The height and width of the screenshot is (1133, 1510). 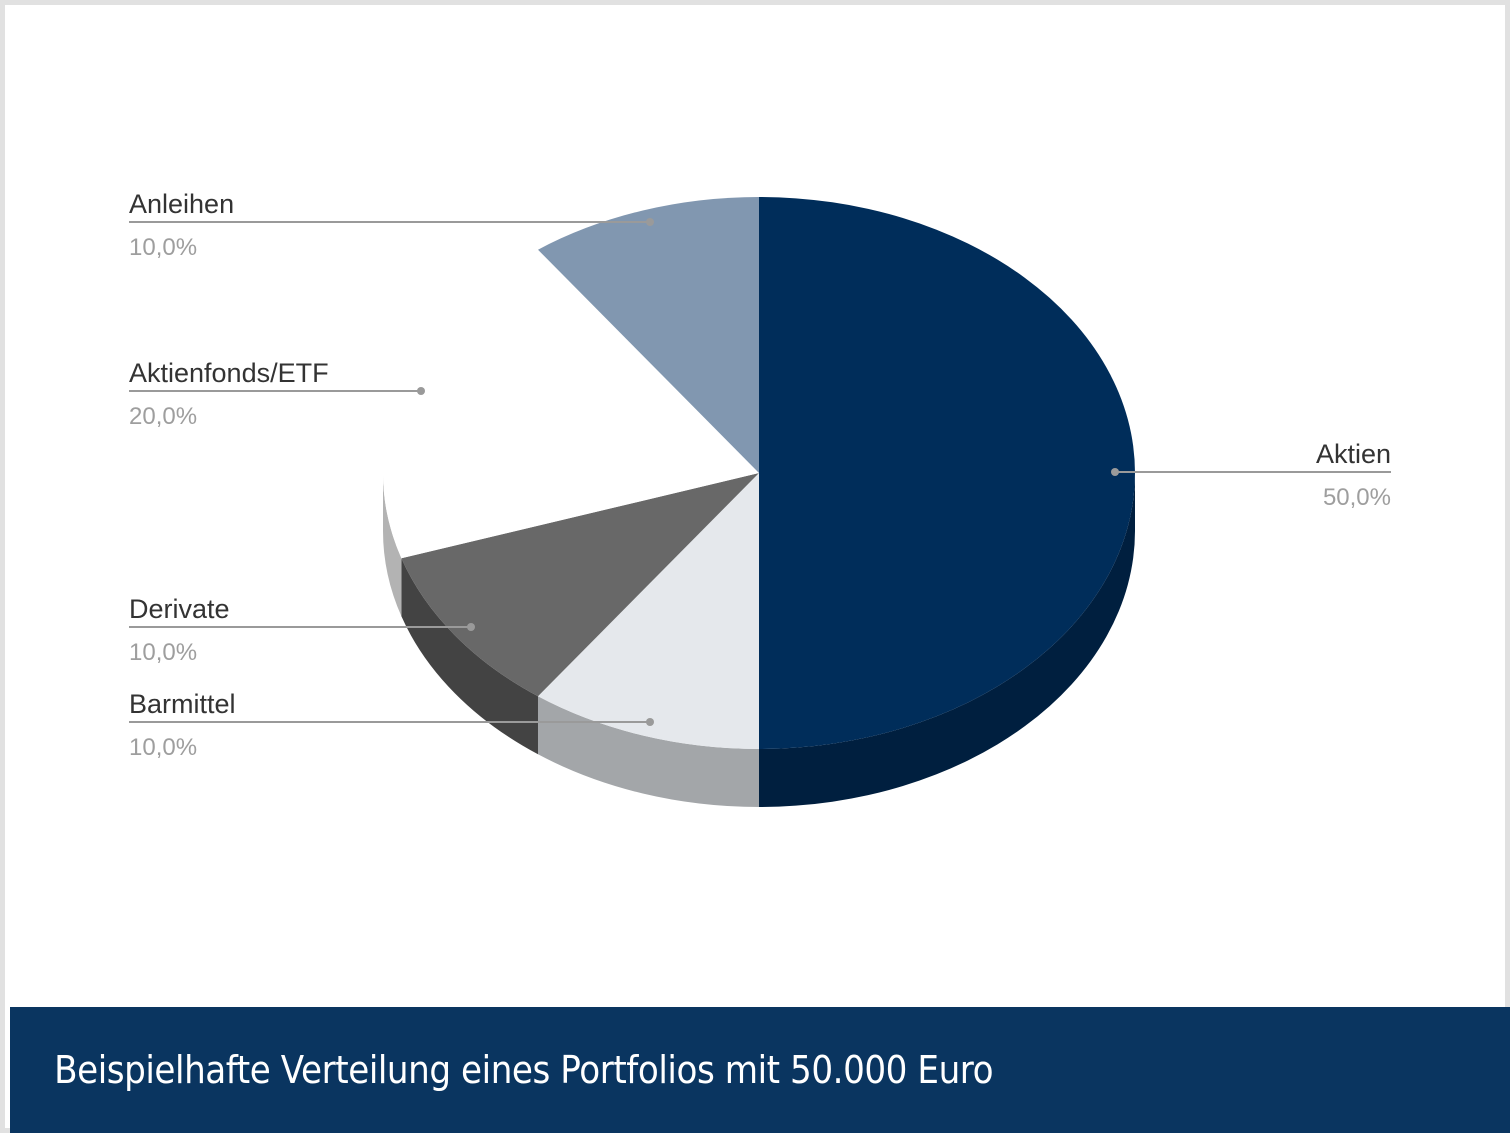 What do you see at coordinates (392, 545) in the screenshot?
I see `pie-side-aktienfonds-etf` at bounding box center [392, 545].